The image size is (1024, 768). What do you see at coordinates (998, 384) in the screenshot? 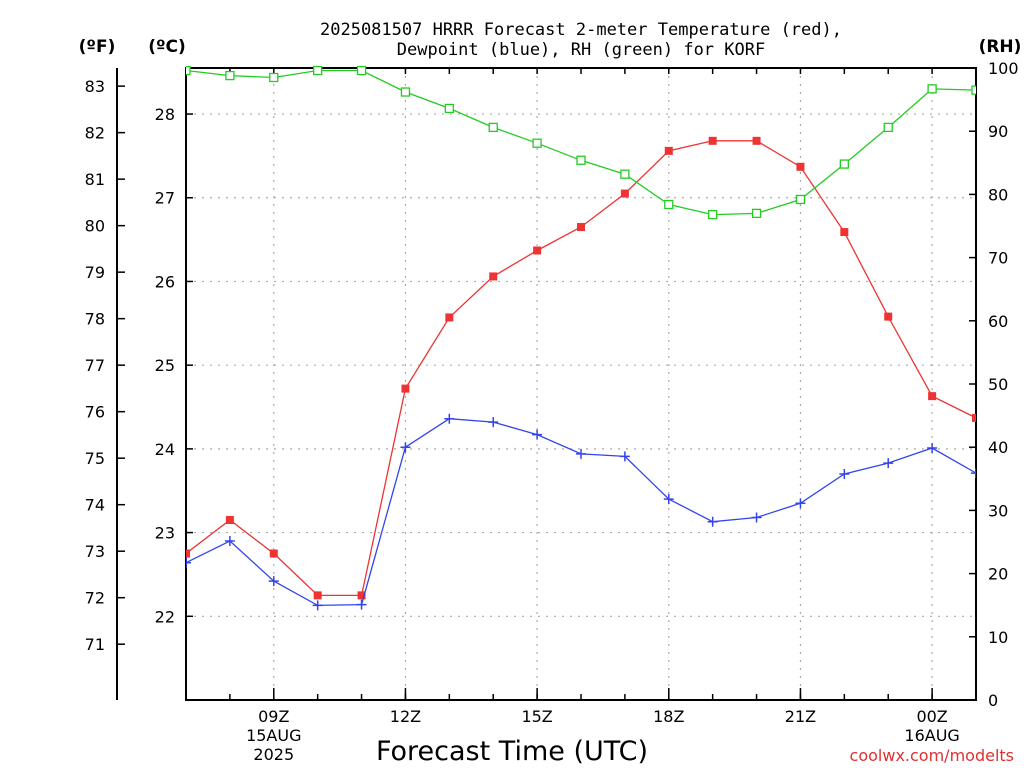
I see `rh-tick-label: 50` at bounding box center [998, 384].